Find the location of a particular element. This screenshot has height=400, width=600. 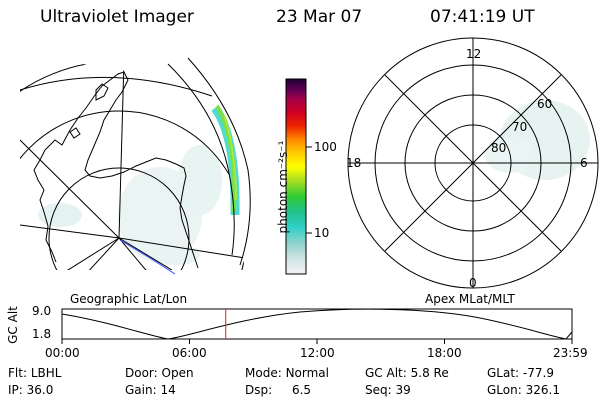

glon-value: 326.1 is located at coordinates (542, 390).